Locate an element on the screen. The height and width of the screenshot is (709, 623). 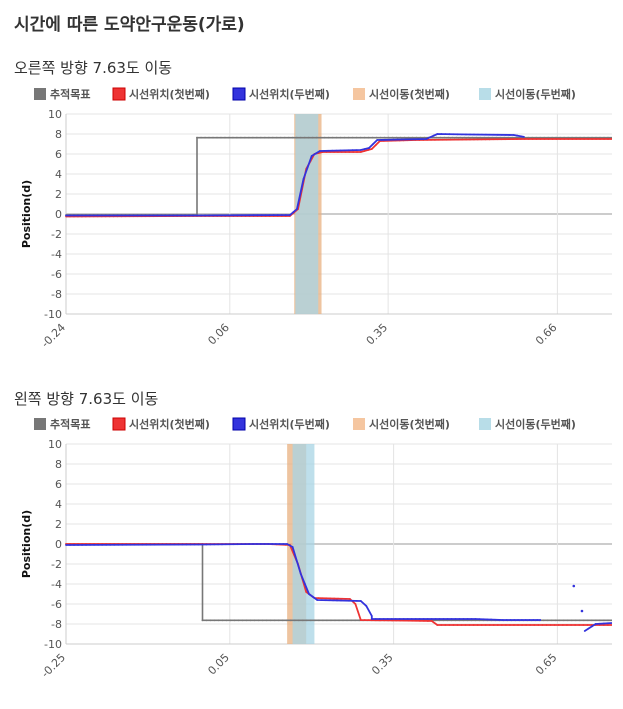
legend-label: 시선이동(두번째) is located at coordinates (535, 94).